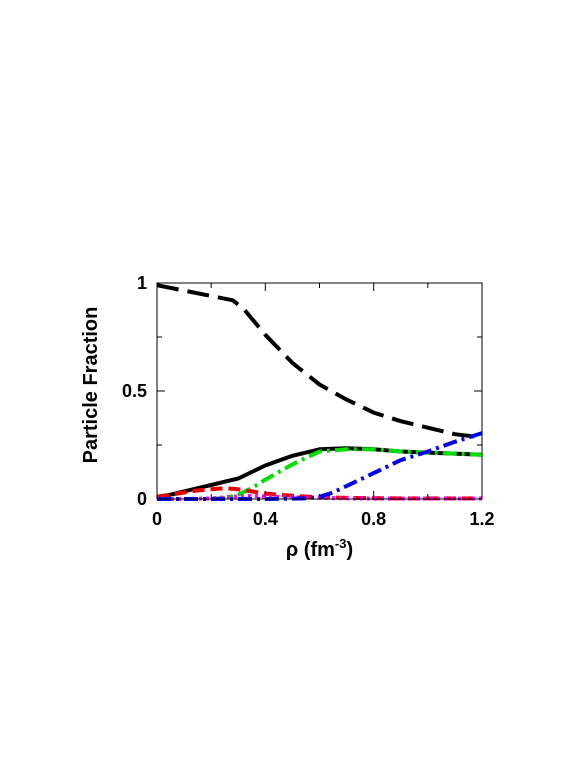  I want to click on x-axis-title-close: ), so click(349, 550).